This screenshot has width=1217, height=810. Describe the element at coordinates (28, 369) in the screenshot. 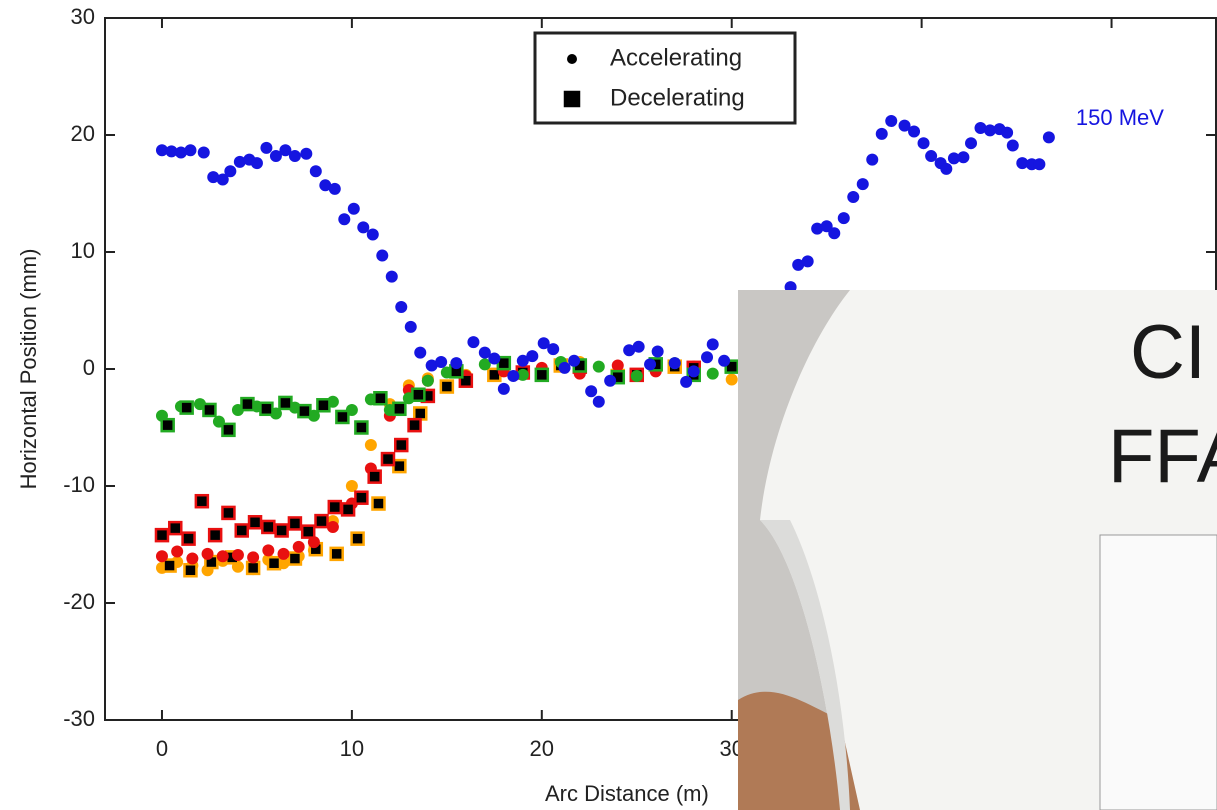

I see `y-axis-label: Horizontal Position (mm)` at that location.